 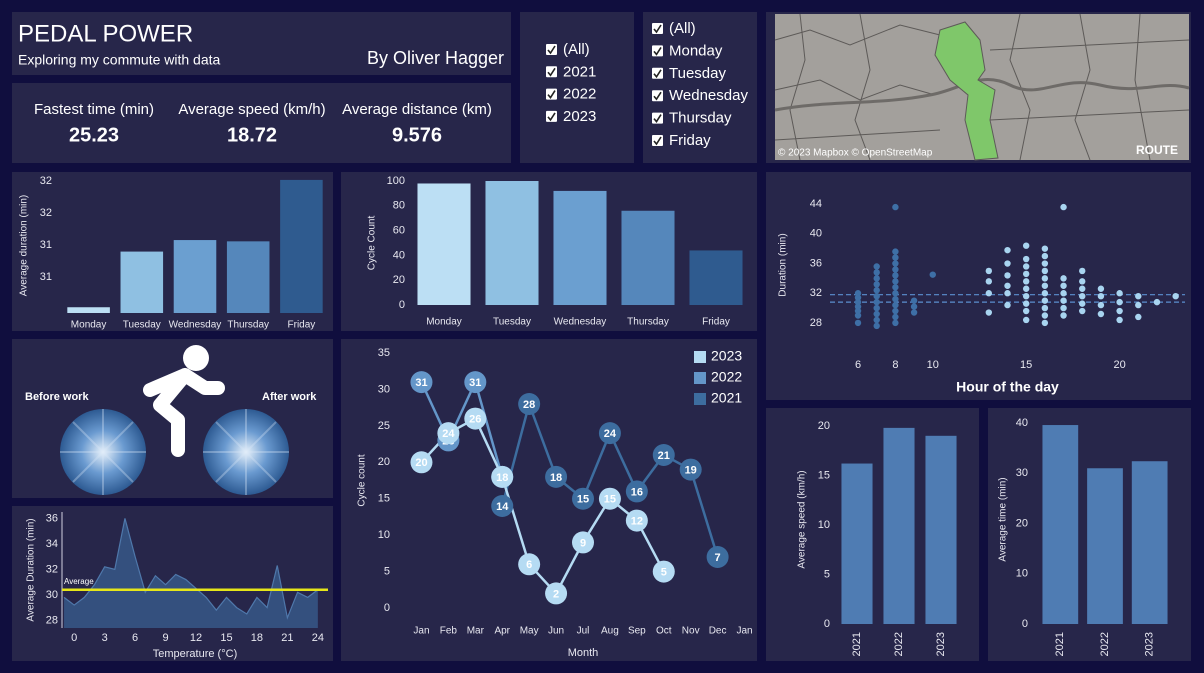 What do you see at coordinates (1022, 574) in the screenshot?
I see `y-tick-label: 10` at bounding box center [1022, 574].